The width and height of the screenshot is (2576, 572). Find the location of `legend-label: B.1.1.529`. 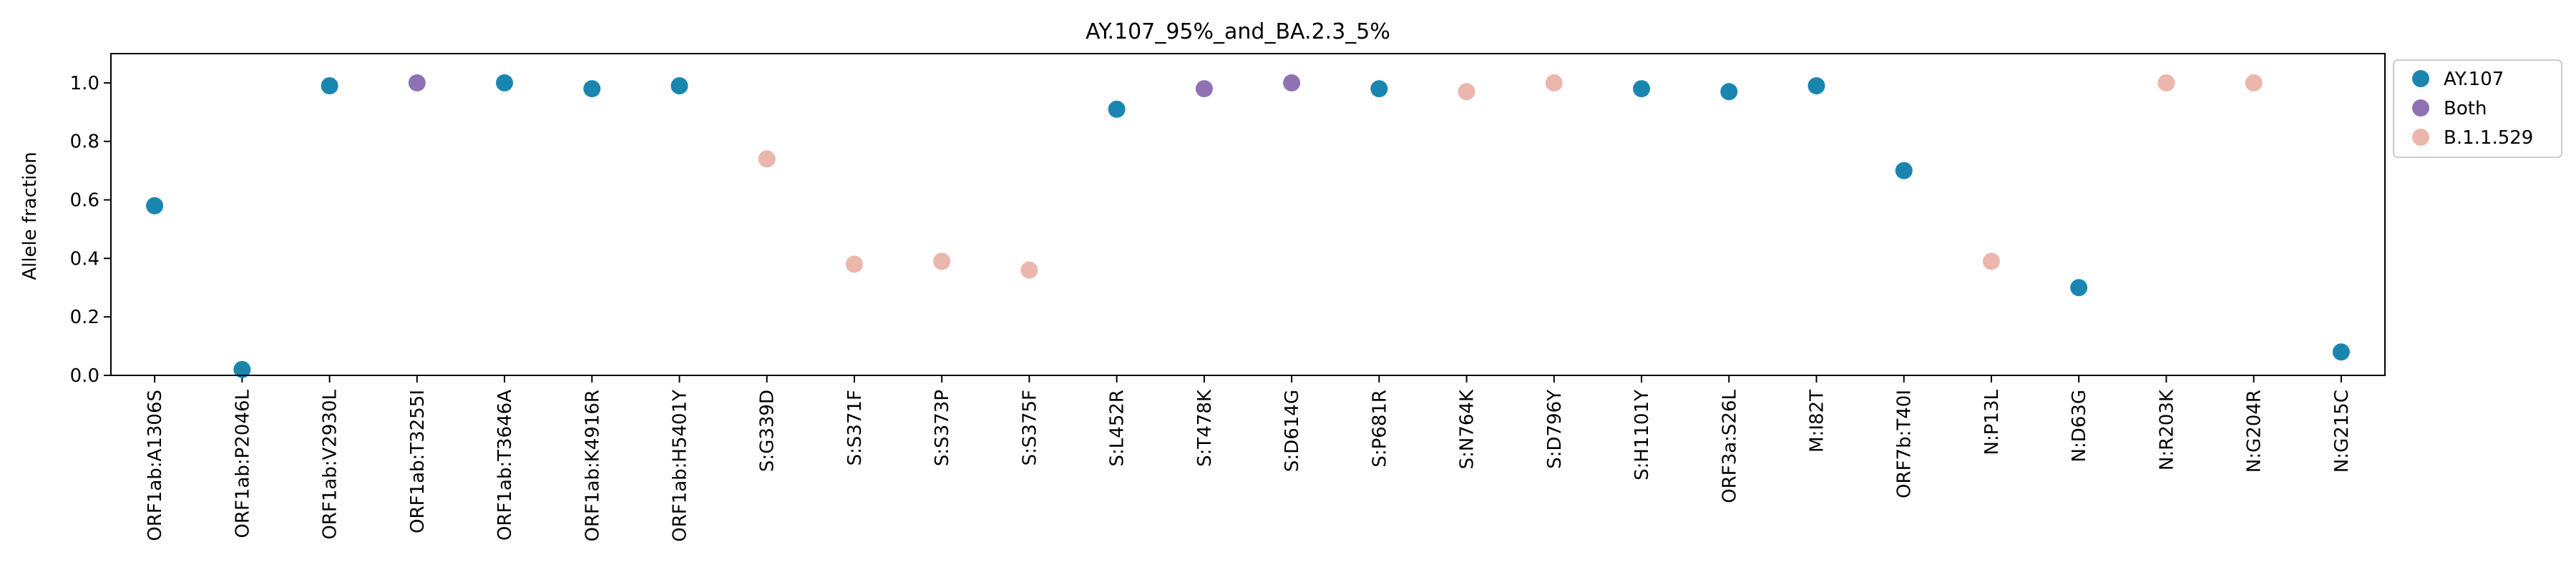

legend-label: B.1.1.529 is located at coordinates (2488, 138).